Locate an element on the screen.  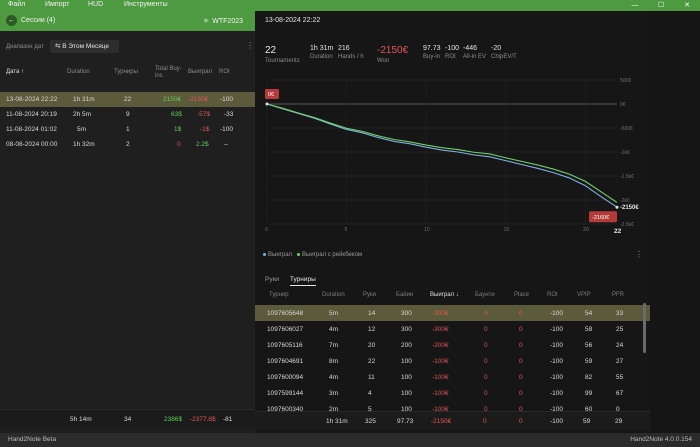
tab-tournaments: Турниры is located at coordinates (302, 281).